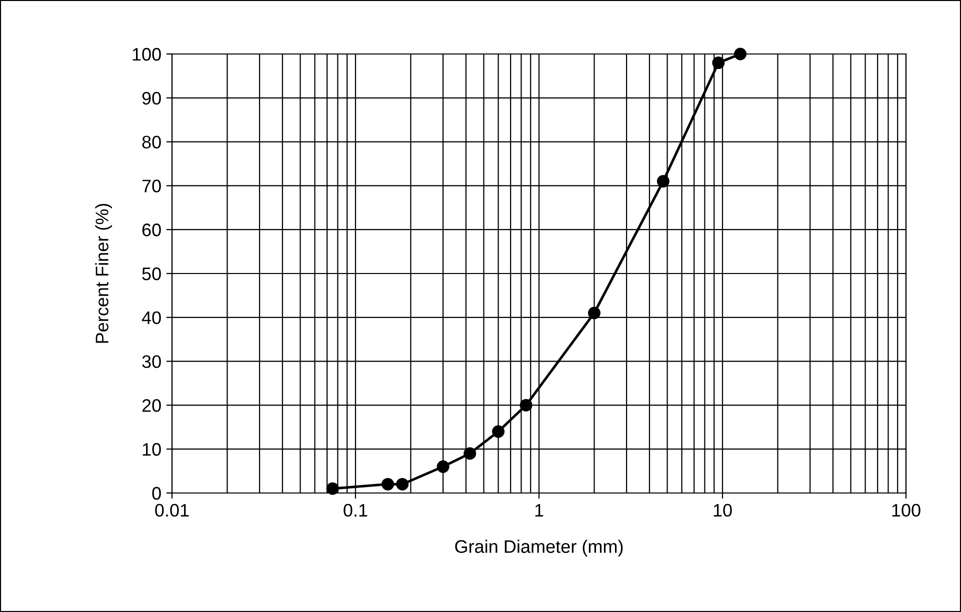  Describe the element at coordinates (906, 510) in the screenshot. I see `x-tick-label: 100` at that location.